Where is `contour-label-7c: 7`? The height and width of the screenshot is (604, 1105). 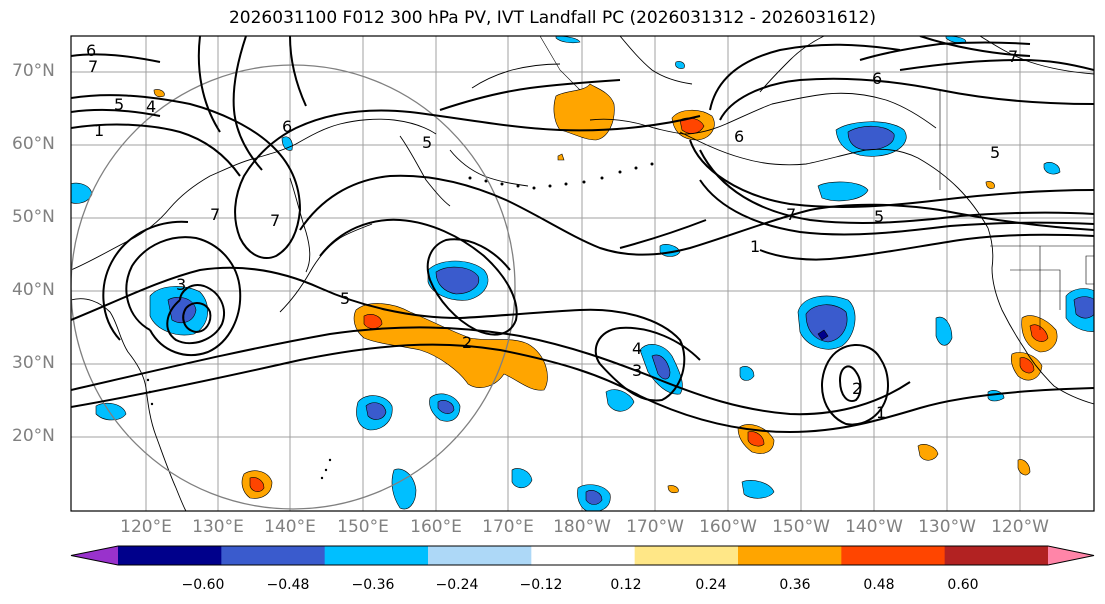 contour-label-7c: 7 is located at coordinates (1013, 56).